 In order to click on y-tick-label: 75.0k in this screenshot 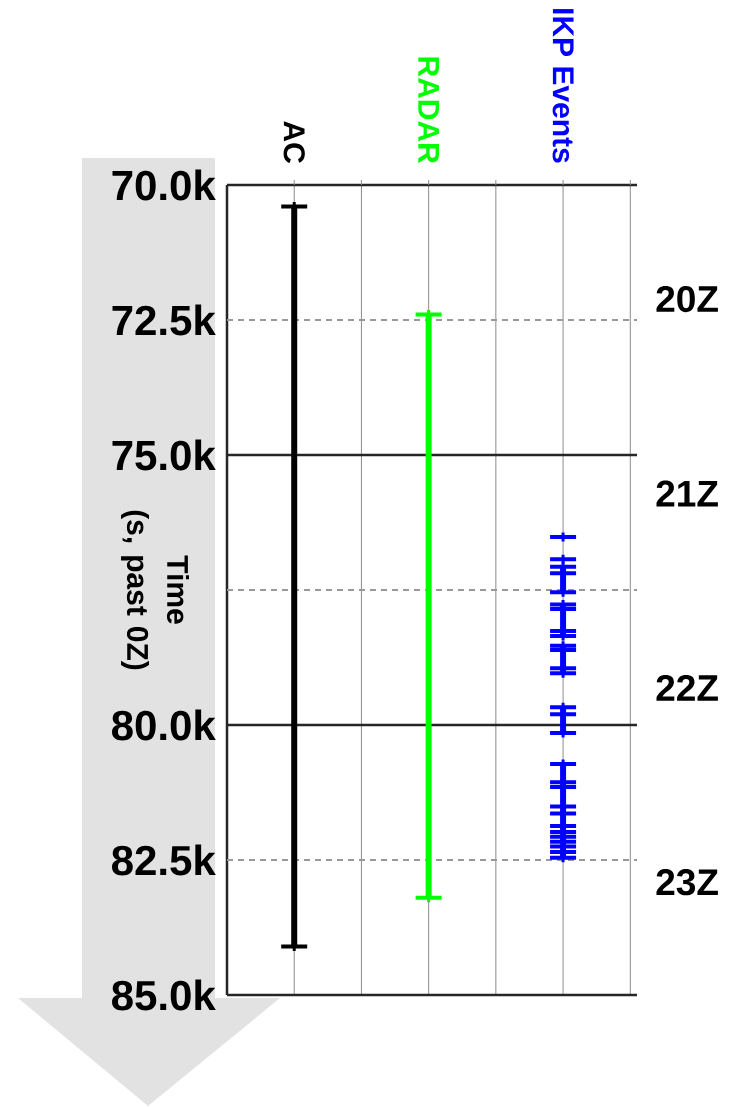, I will do `click(164, 455)`.